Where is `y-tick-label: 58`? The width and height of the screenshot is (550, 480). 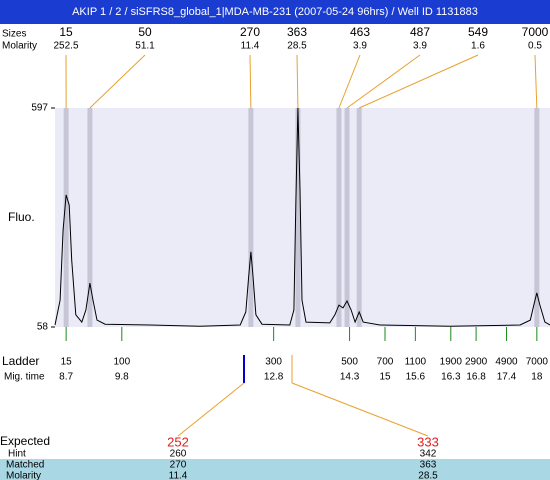 y-tick-label: 58 is located at coordinates (43, 327).